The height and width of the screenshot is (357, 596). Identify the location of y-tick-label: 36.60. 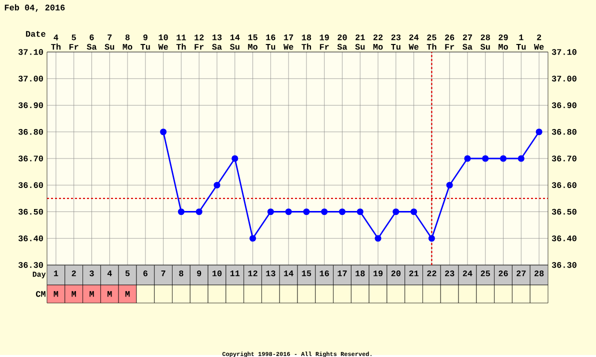
(30, 185).